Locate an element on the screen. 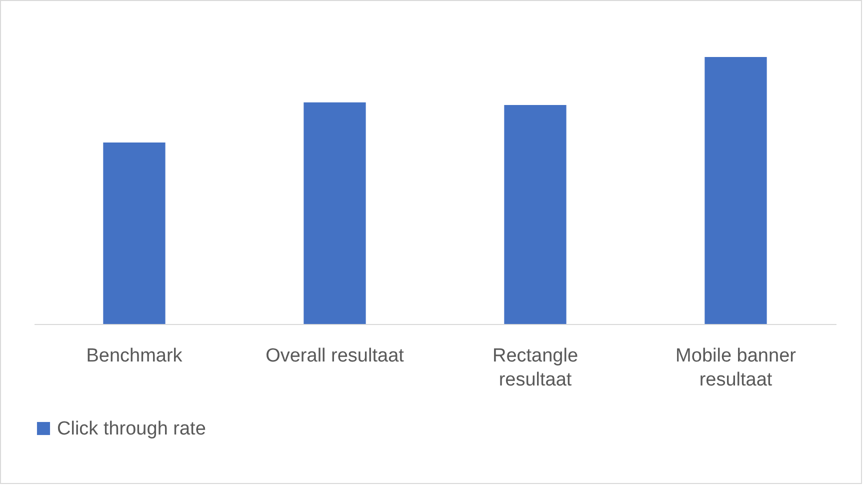 The image size is (864, 486). x-tick-label: Mobile banner resultaat is located at coordinates (736, 368).